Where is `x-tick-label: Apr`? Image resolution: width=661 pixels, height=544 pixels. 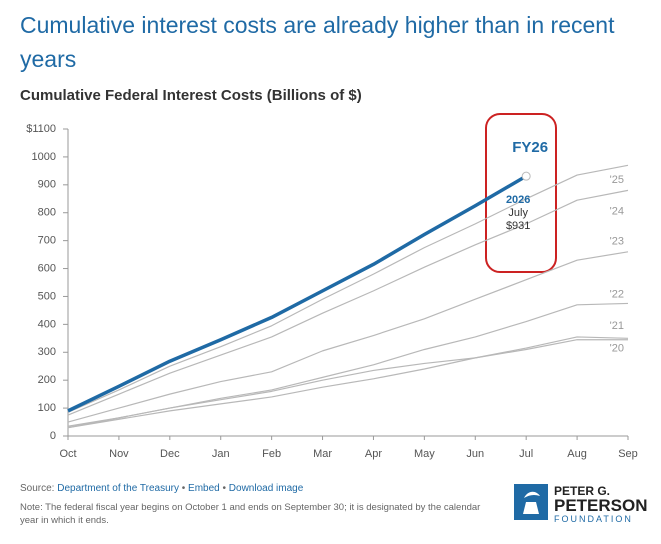 x-tick-label: Apr is located at coordinates (373, 454).